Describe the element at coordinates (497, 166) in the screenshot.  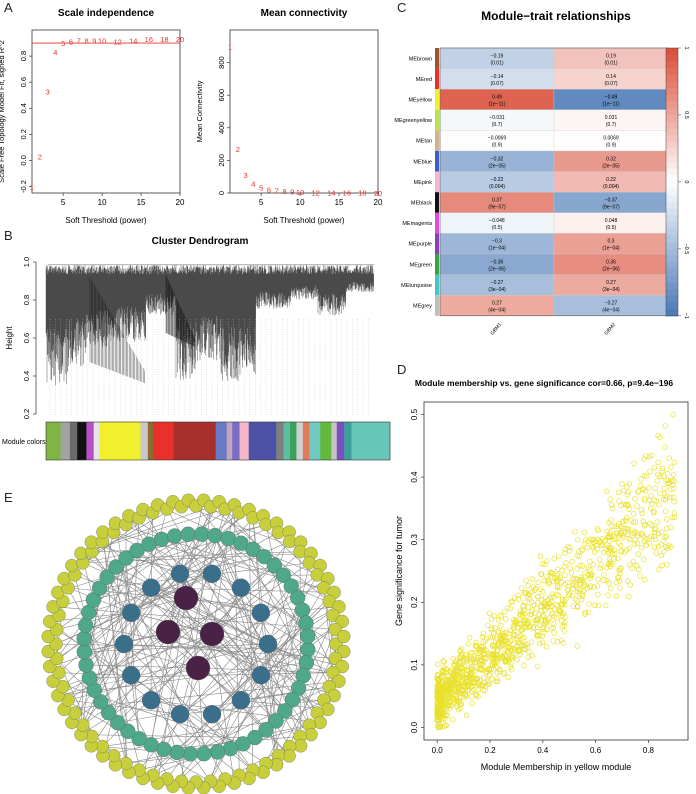
I see `cell-pvalue: (2e−05)` at that location.